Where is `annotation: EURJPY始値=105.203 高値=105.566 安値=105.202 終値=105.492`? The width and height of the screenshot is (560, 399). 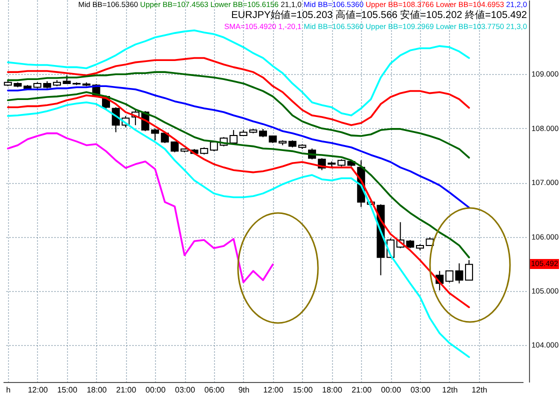
annotation: EURJPY始値=105.203 高値=105.566 安値=105.202 終値=105.492 is located at coordinates (379, 15).